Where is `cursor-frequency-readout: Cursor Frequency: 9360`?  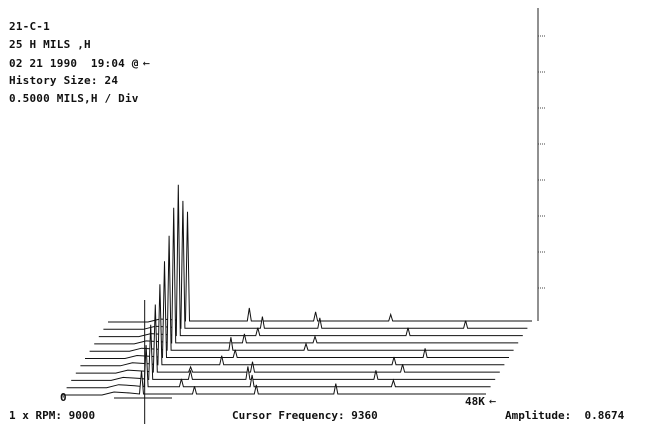 cursor-frequency-readout: Cursor Frequency: 9360 is located at coordinates (305, 415).